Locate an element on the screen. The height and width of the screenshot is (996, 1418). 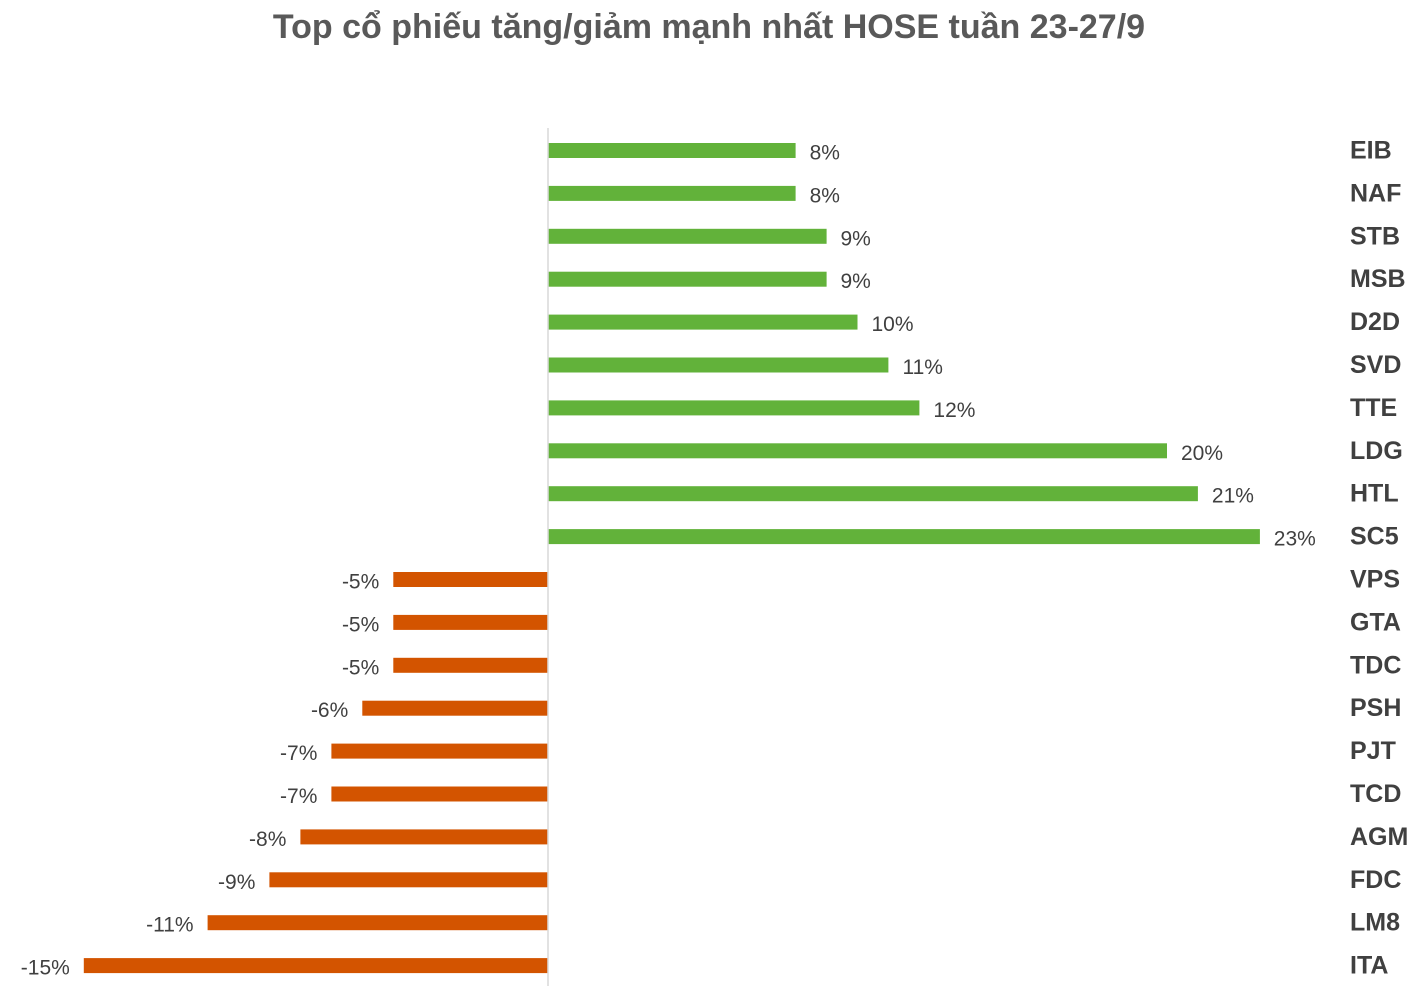
bar-psh is located at coordinates (455, 708).